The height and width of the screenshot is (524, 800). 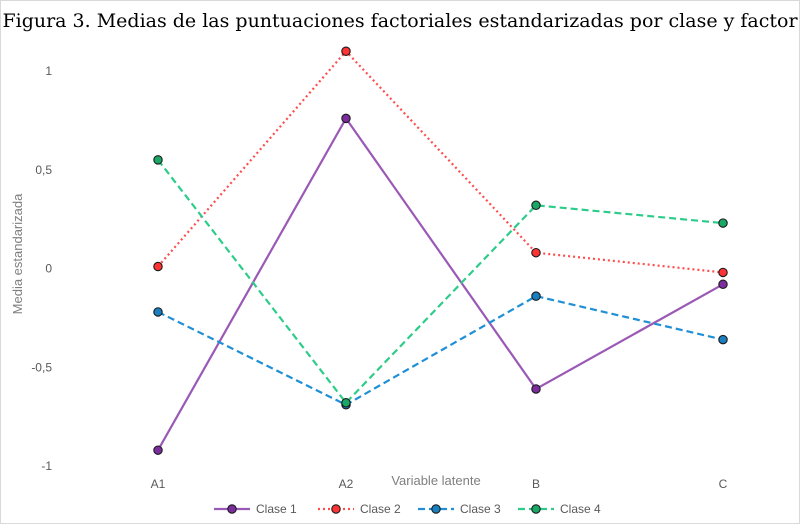 What do you see at coordinates (276, 509) in the screenshot?
I see `legend-label: Clase 1` at bounding box center [276, 509].